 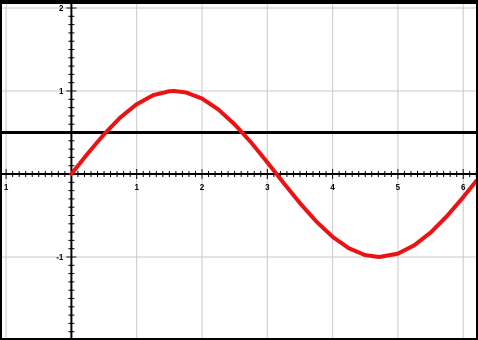 I want to click on y-tick-label: -1, so click(x=60, y=257).